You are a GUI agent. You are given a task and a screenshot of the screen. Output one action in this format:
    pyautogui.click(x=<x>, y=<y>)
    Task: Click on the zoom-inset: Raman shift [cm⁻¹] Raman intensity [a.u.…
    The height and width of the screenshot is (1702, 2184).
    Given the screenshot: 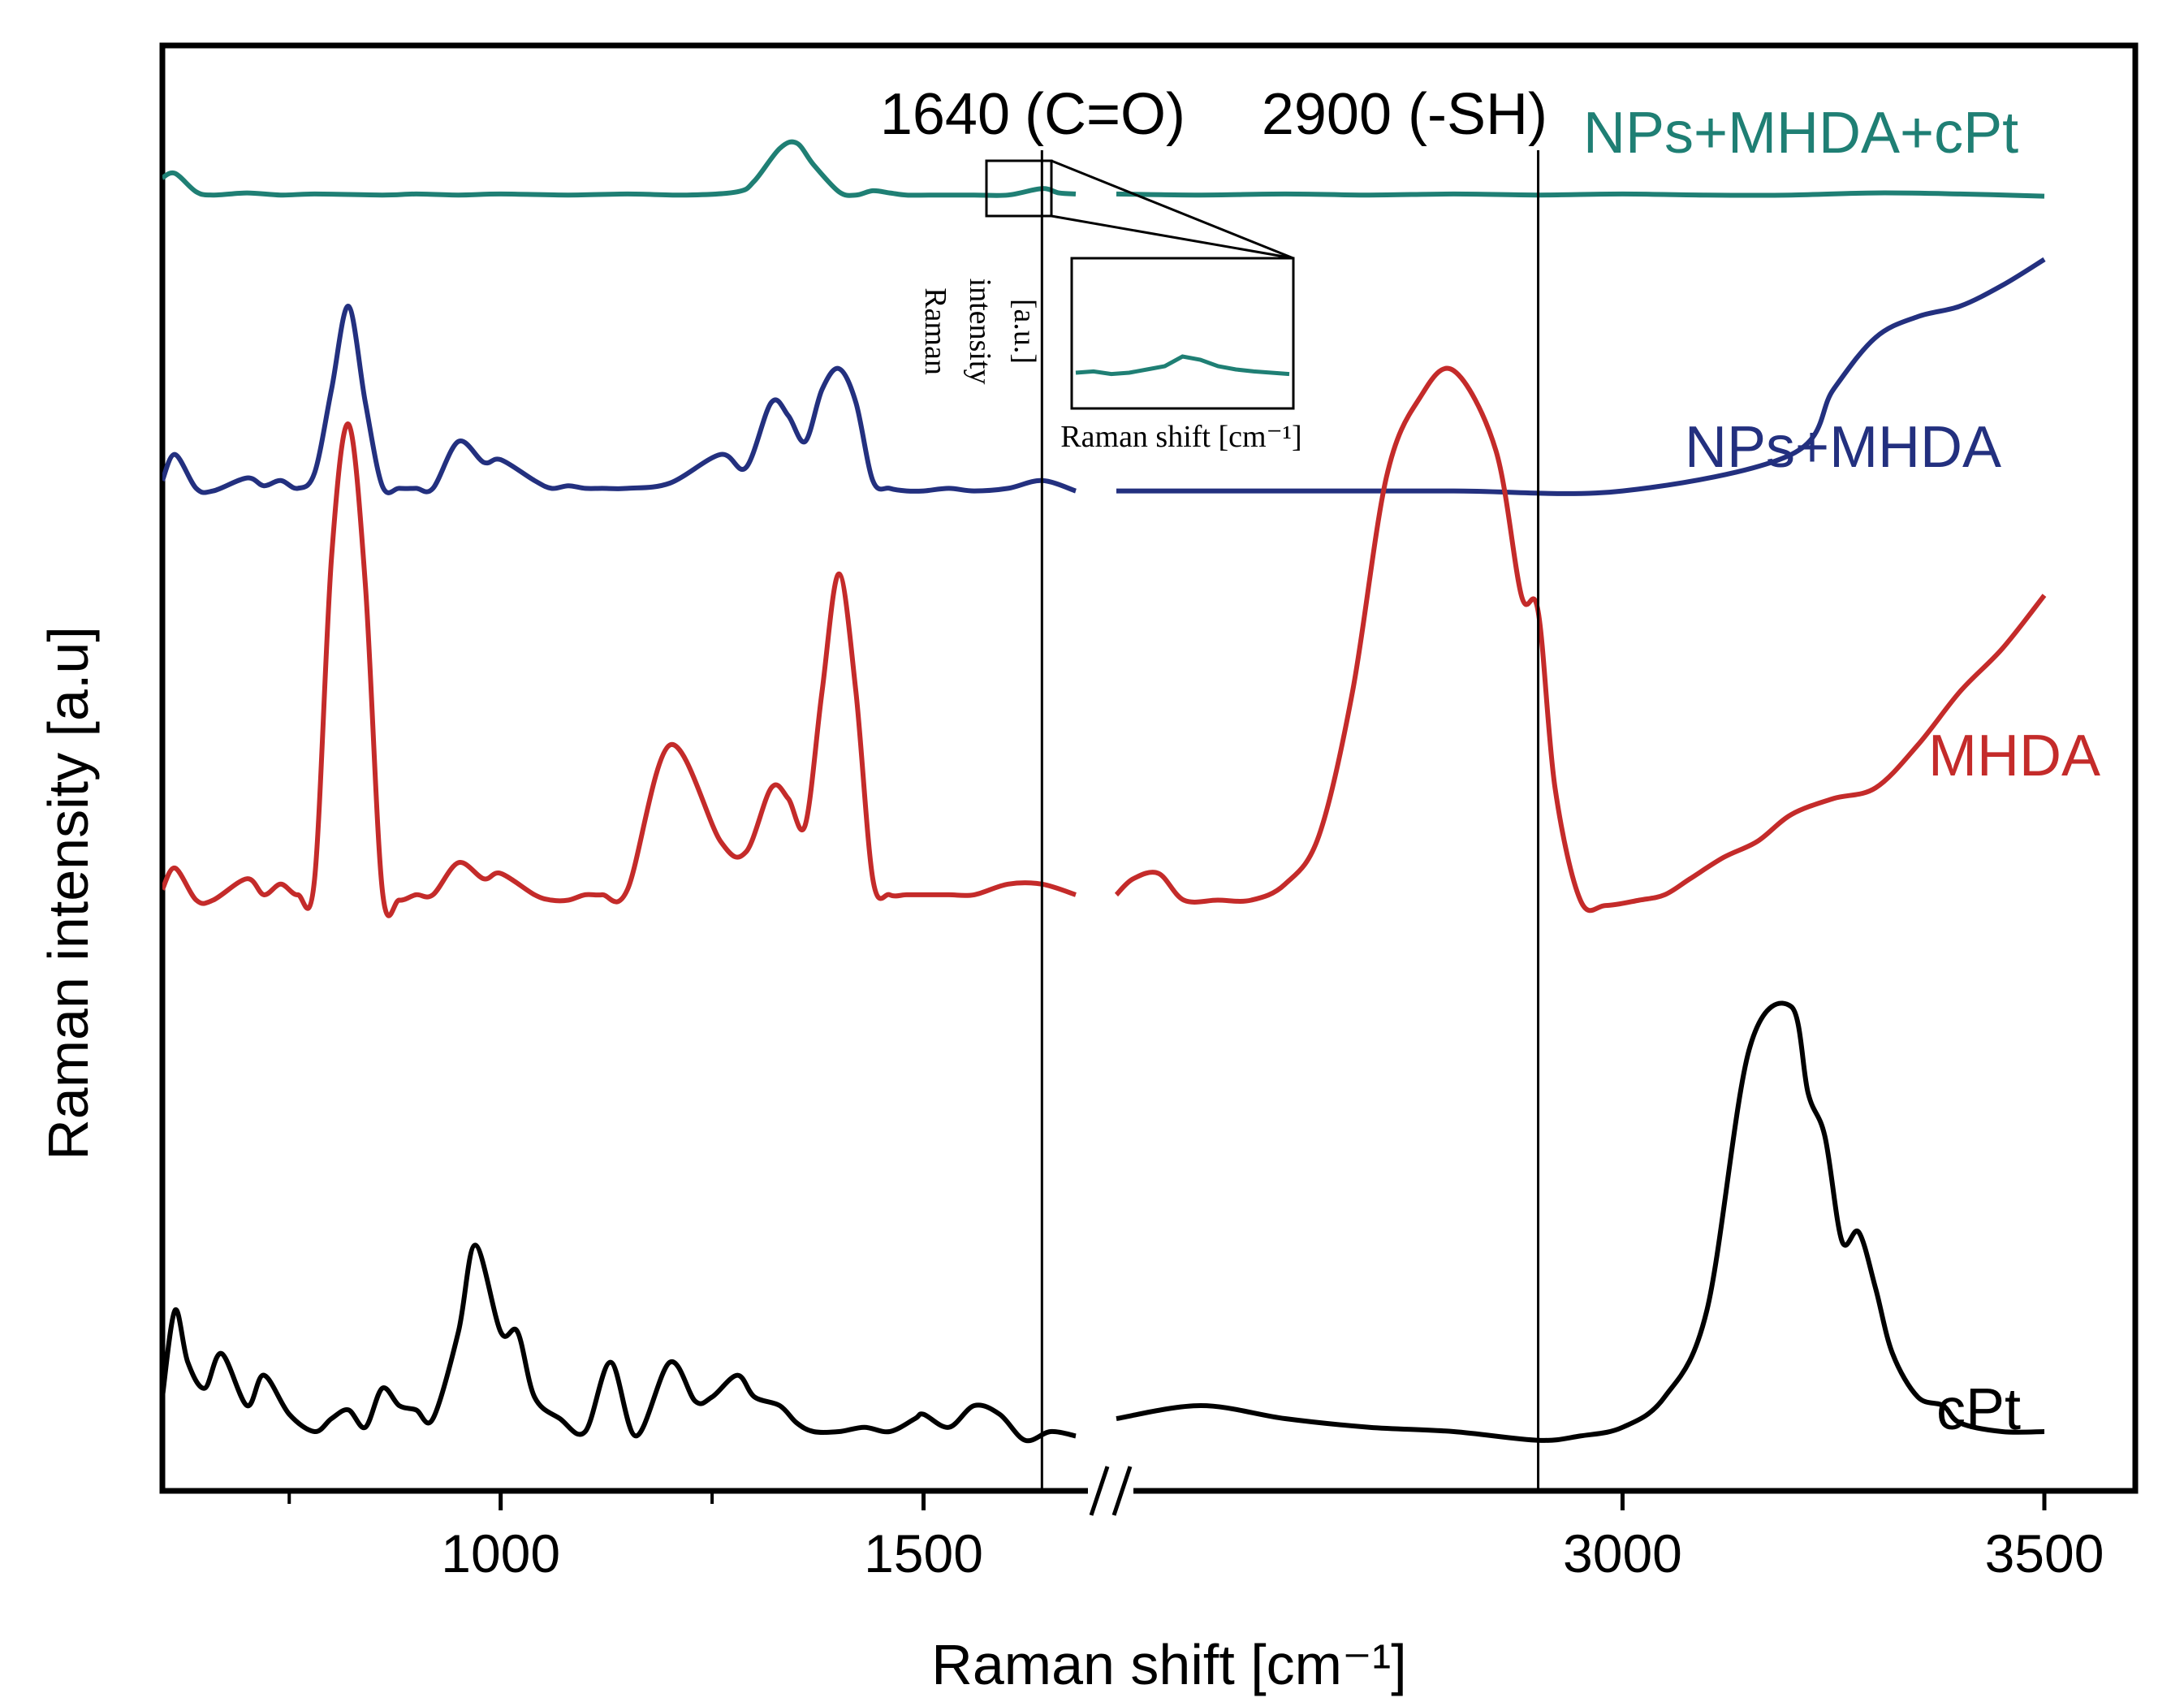 What is the action you would take?
    pyautogui.click(x=1110, y=306)
    